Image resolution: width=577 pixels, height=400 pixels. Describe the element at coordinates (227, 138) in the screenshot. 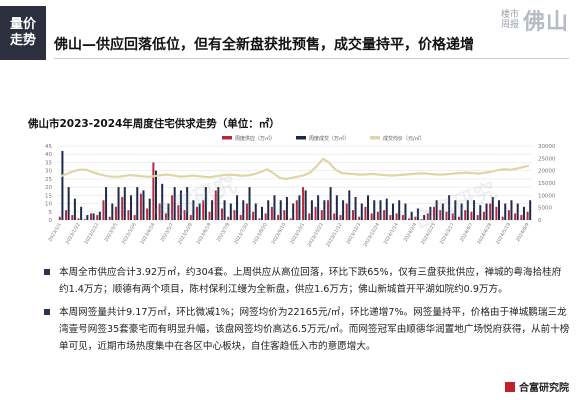

I see `legend-swatch` at that location.